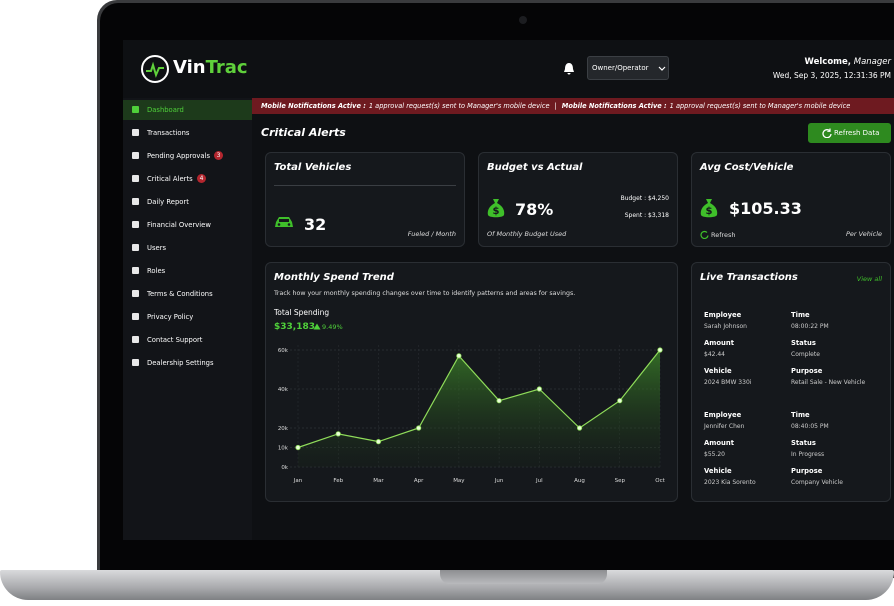 Image resolution: width=894 pixels, height=606 pixels. What do you see at coordinates (338, 481) in the screenshot?
I see `x-tick-label: Feb` at bounding box center [338, 481].